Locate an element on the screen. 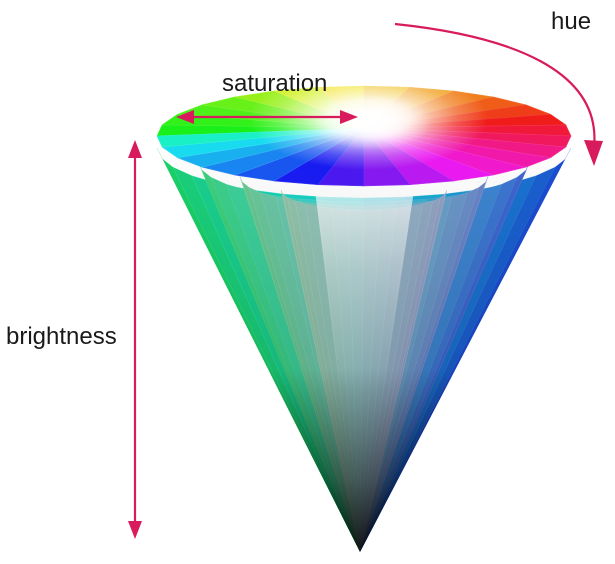 This screenshot has width=615, height=564. hue-arrow-head-icon is located at coordinates (593, 153).